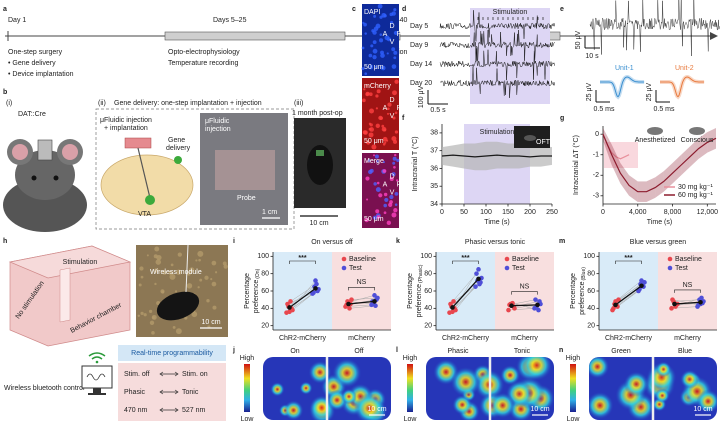 Image resolution: width=722 pixels, height=428 pixels. I want to click on label: P, so click(399, 184).